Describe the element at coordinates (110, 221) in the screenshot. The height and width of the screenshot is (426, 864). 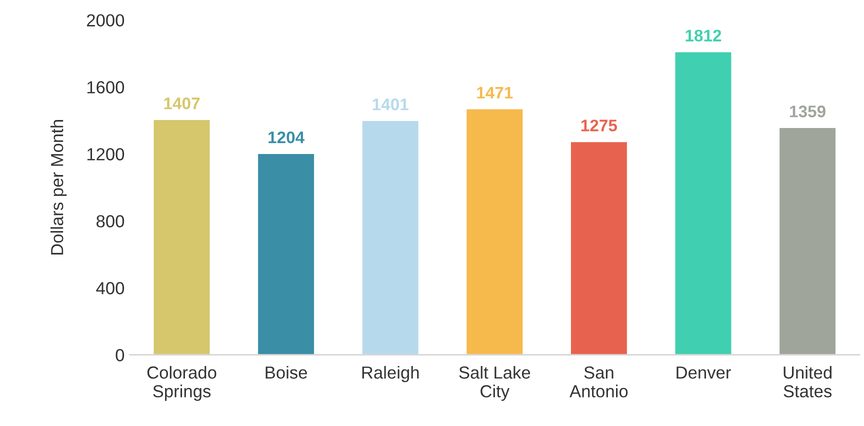
I see `y-tick-label: 800` at that location.